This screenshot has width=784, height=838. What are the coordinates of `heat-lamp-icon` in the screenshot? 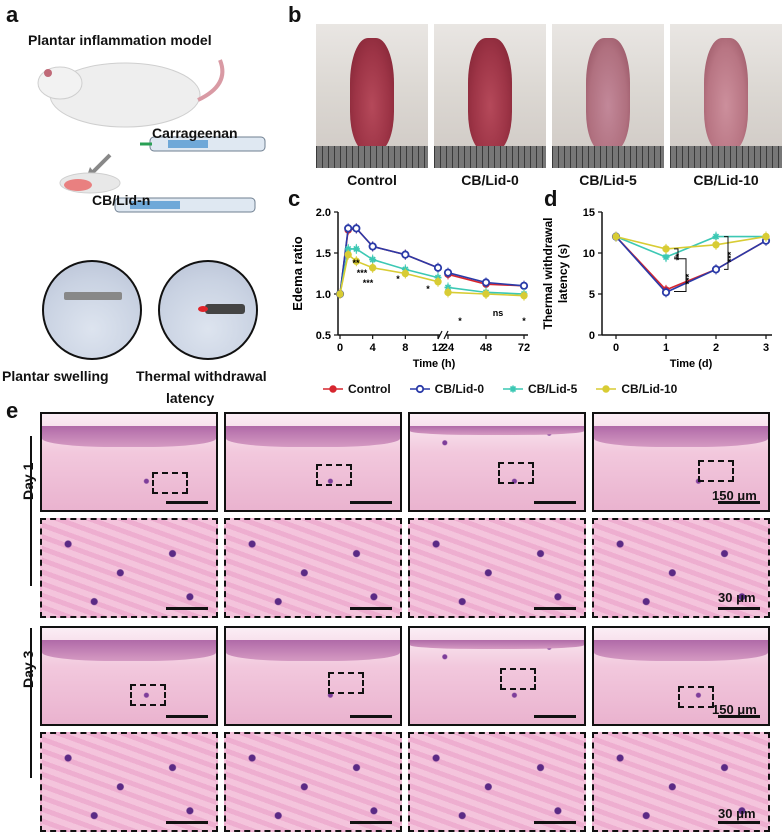 It's located at (225, 309).